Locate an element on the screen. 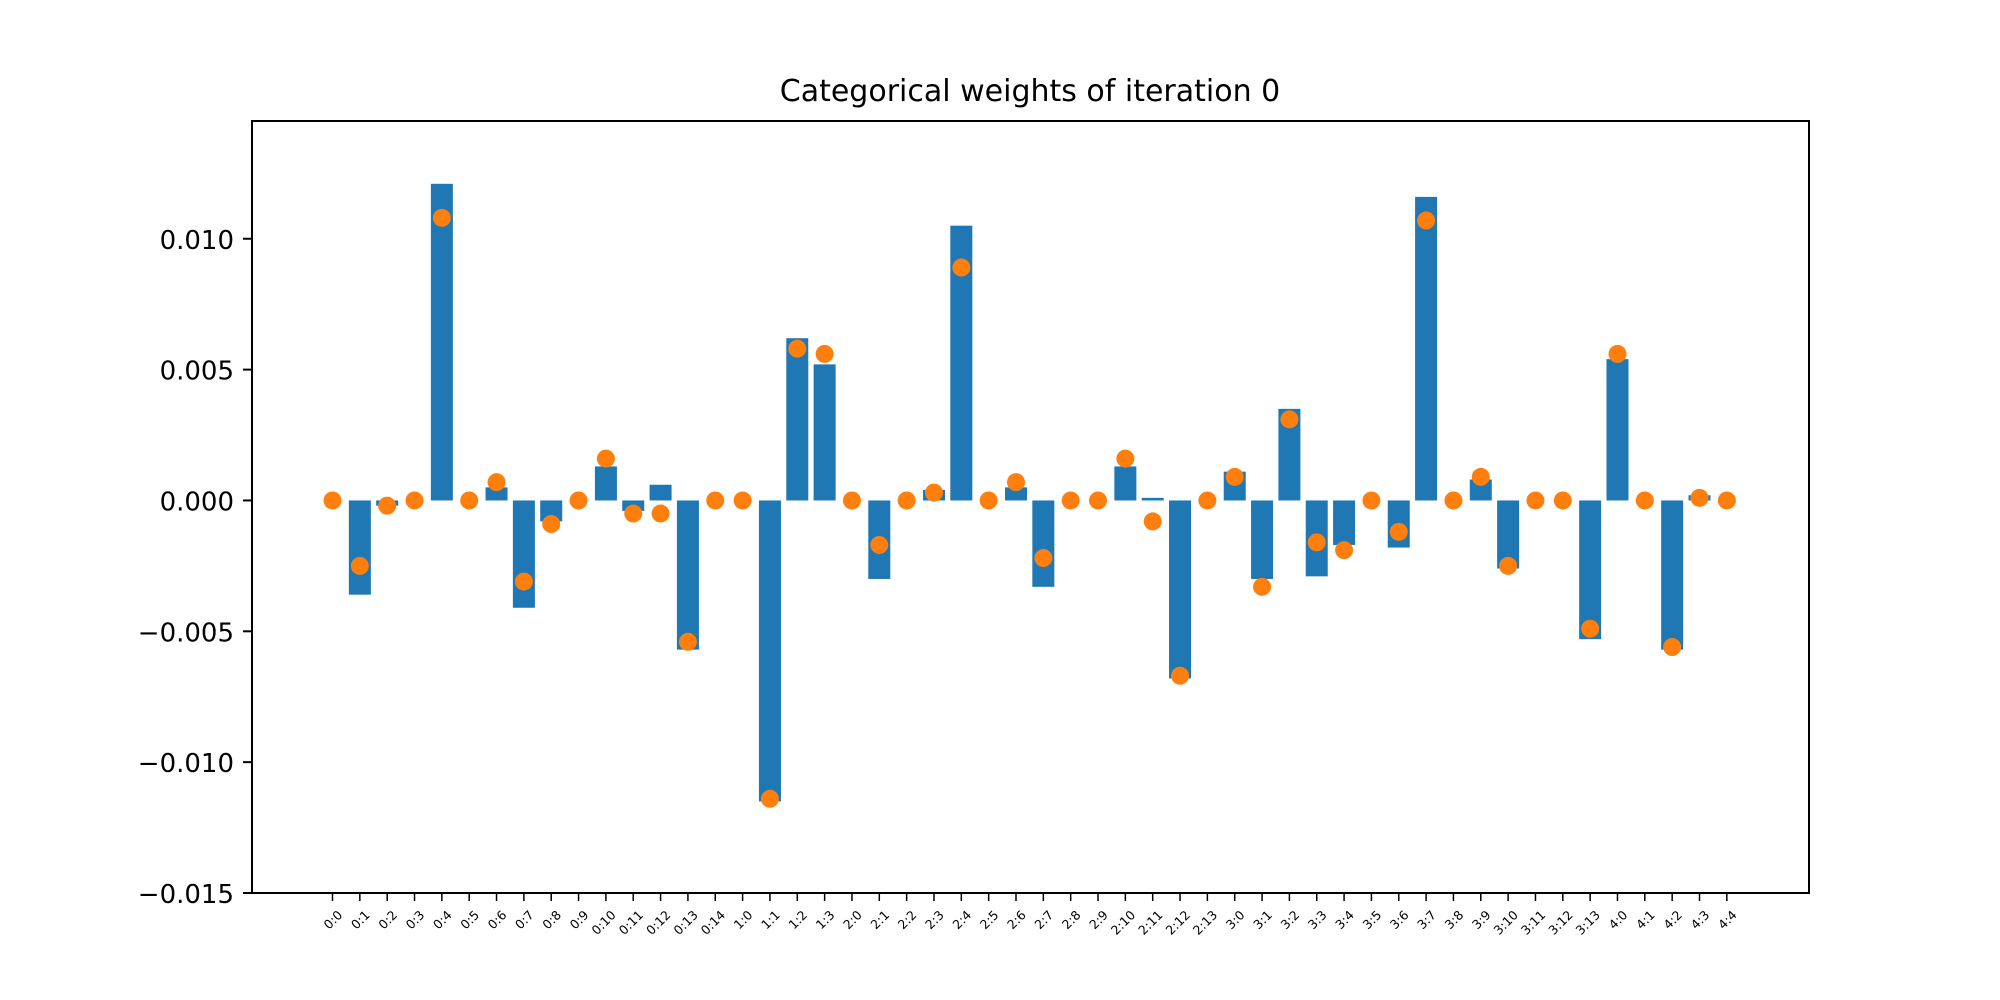 This screenshot has width=2000, height=1000. y-tick-label: 0.005 is located at coordinates (197, 372).